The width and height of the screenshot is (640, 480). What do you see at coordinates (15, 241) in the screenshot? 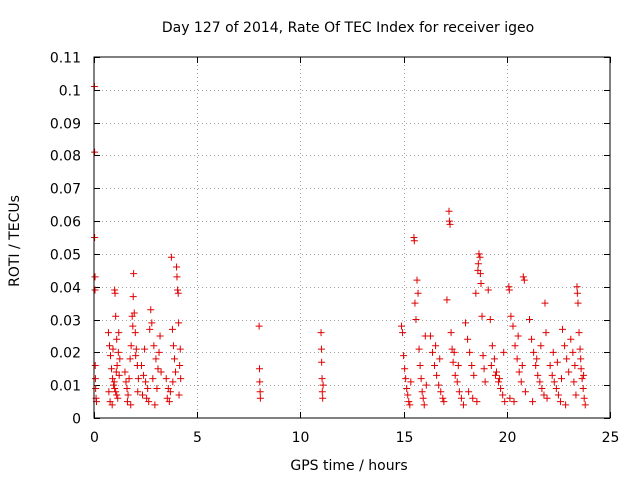
I see `y-axis-label: ROTI / TECUs` at bounding box center [15, 241].